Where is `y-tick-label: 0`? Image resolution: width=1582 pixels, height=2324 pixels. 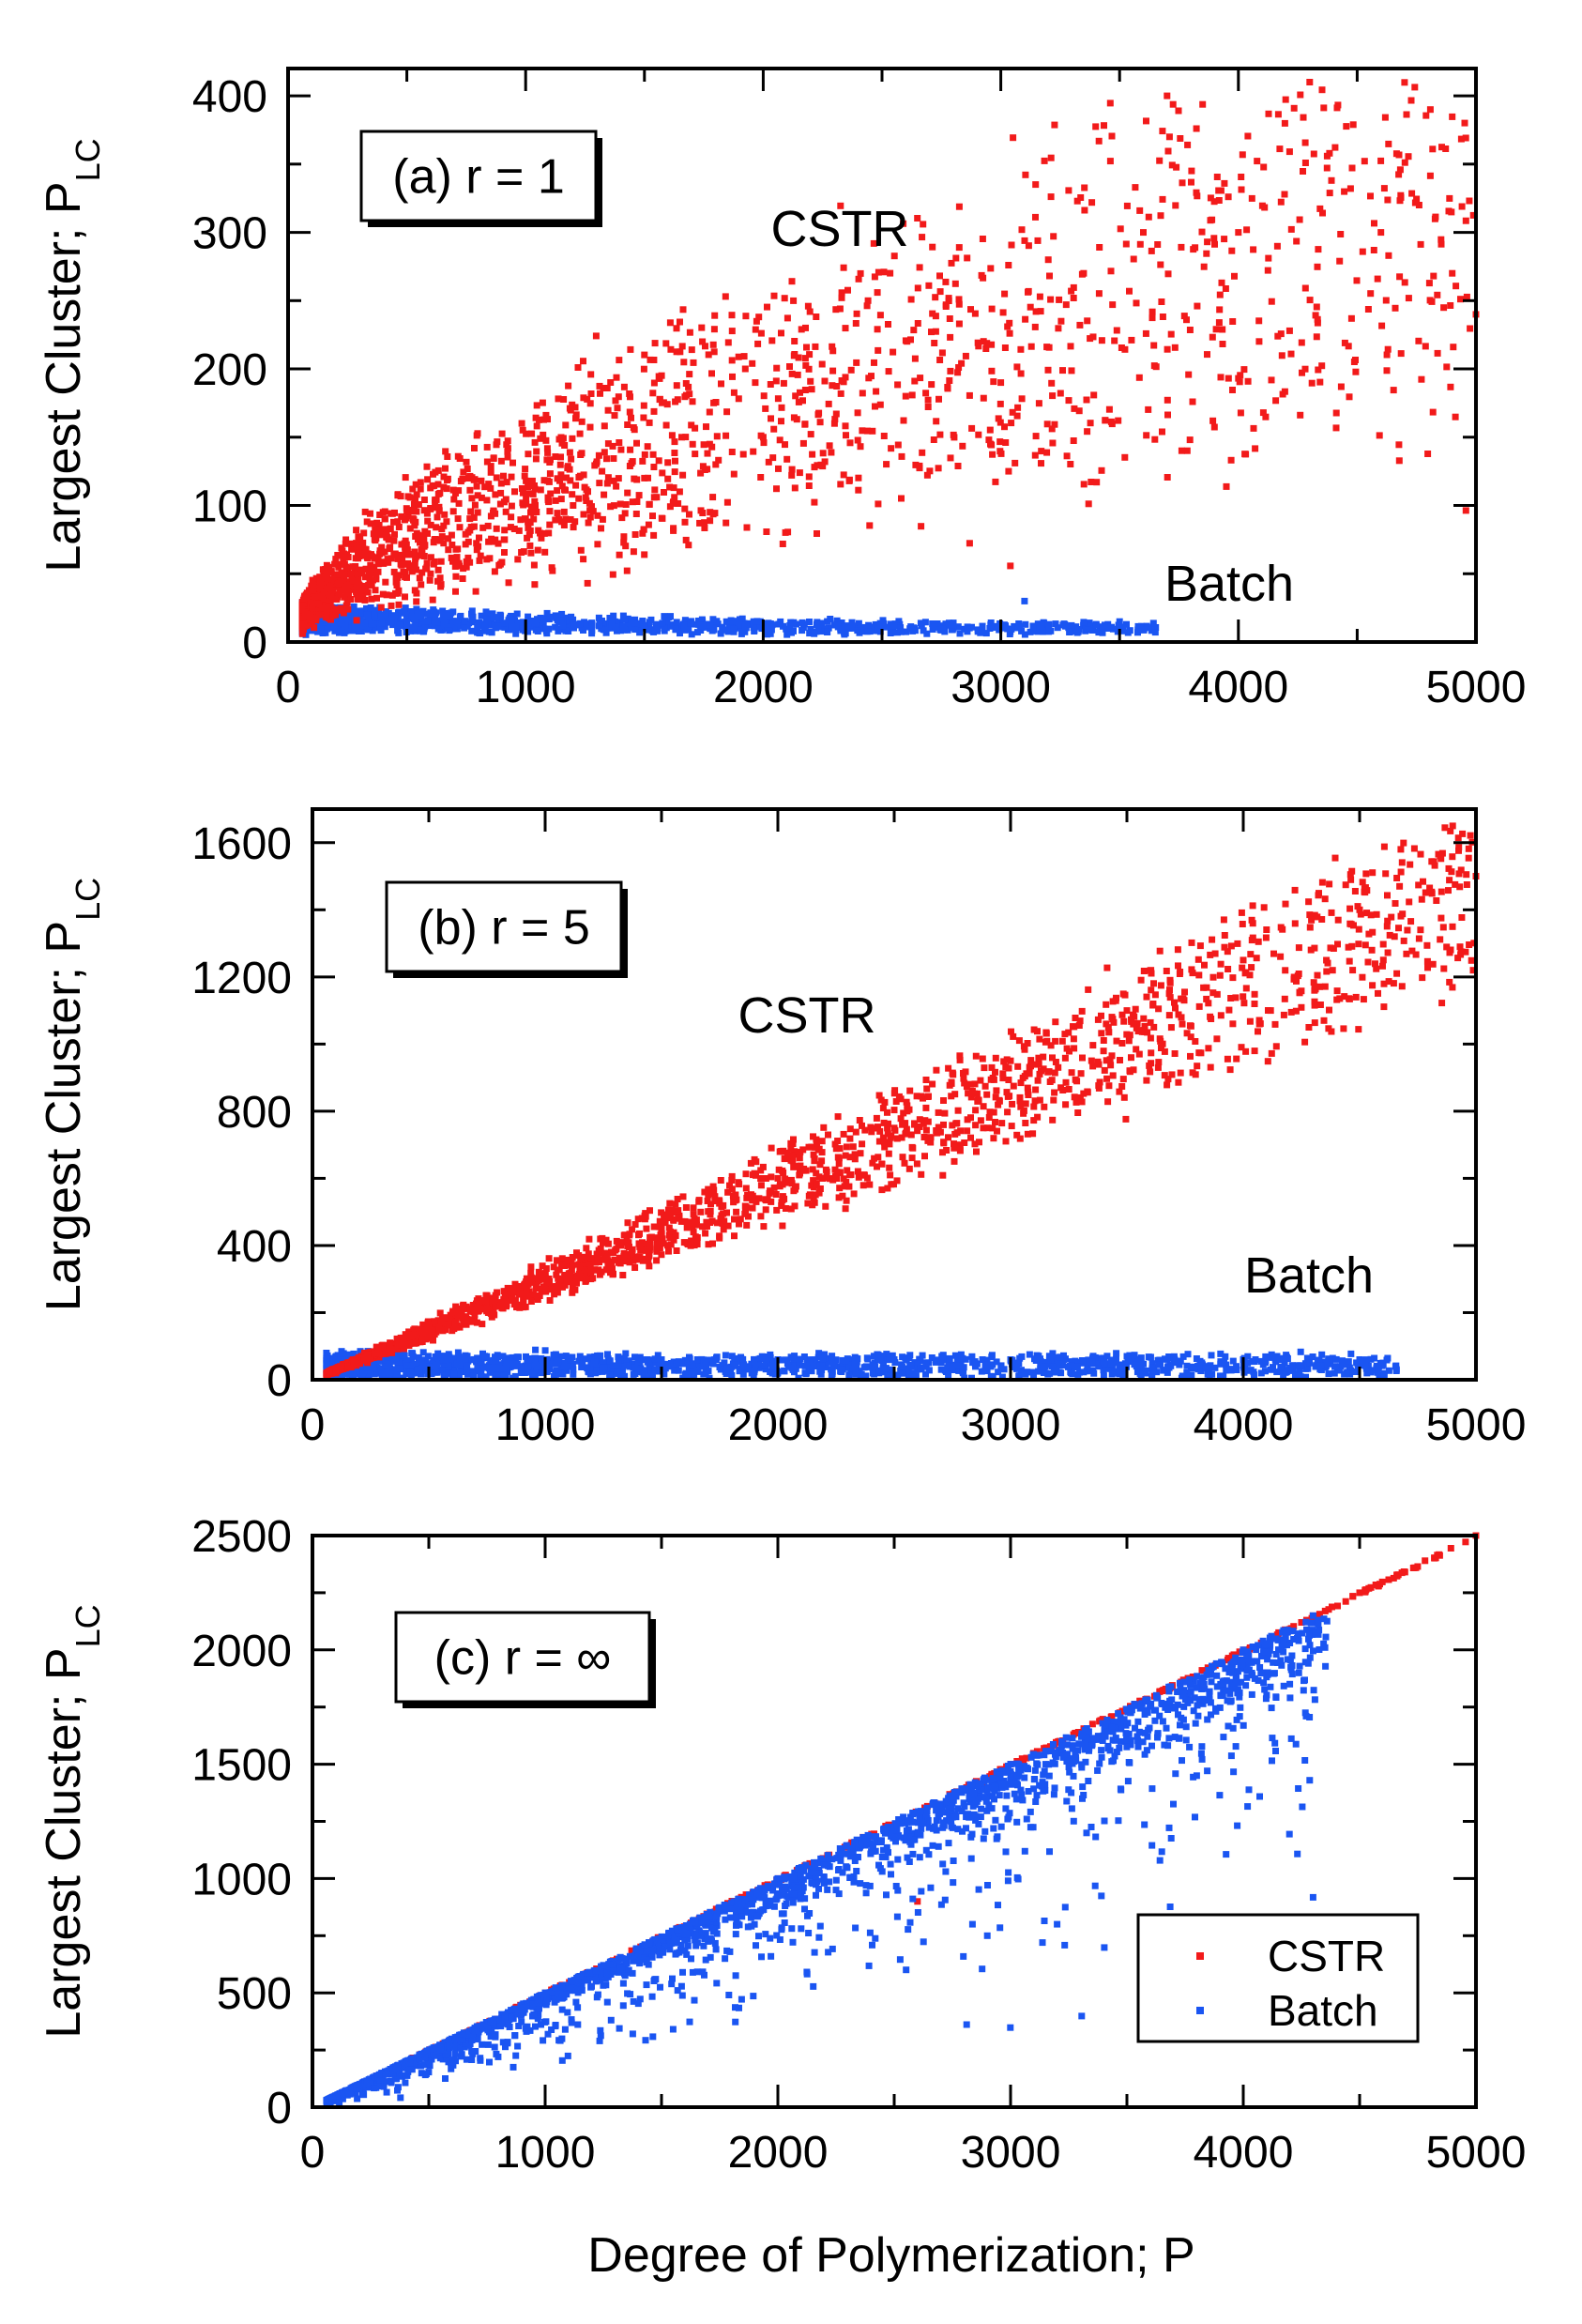 y-tick-label: 0 is located at coordinates (254, 643).